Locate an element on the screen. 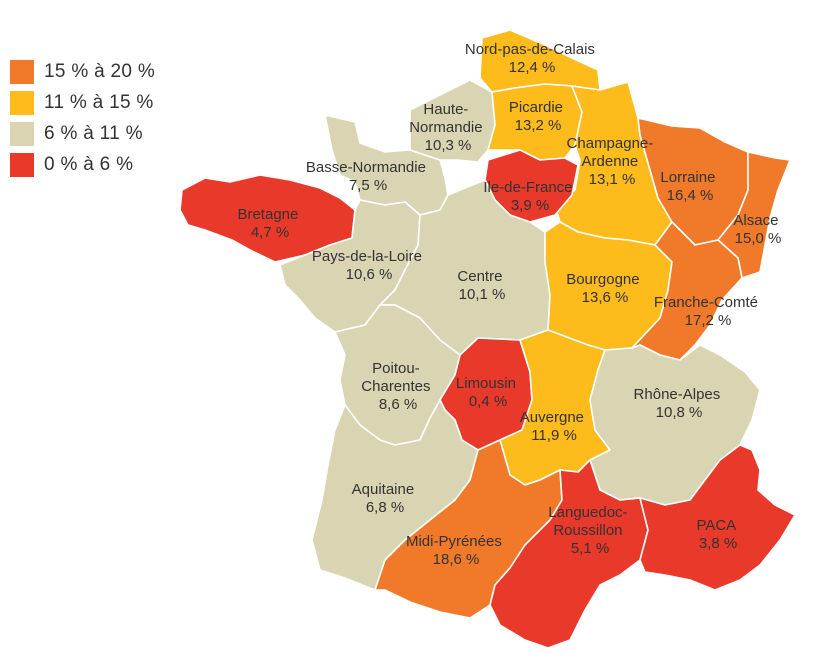  label-bretagne: Bretagne 4,7 % is located at coordinates (269, 223).